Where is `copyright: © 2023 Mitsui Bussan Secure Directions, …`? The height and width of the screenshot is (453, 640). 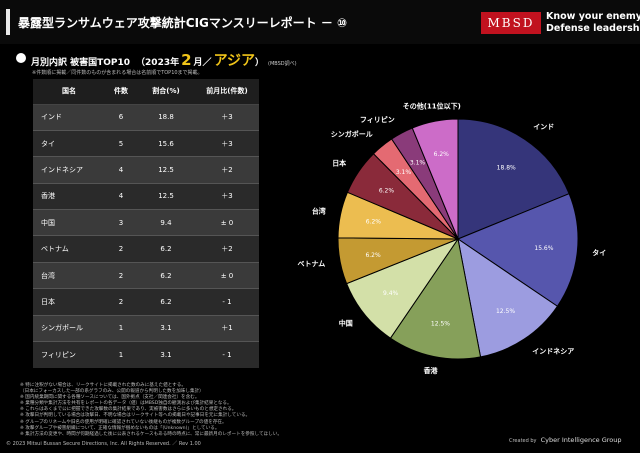
copyright: © 2023 Mitsui Bussan Secure Directions, … is located at coordinates (103, 444).